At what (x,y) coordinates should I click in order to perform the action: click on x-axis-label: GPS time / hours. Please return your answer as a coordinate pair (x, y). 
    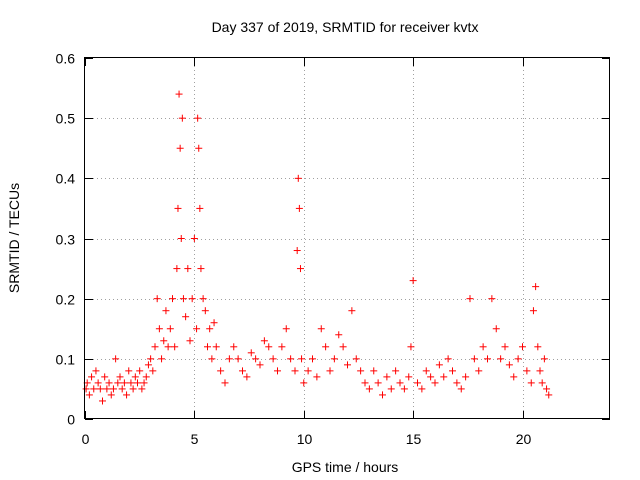
    Looking at the image, I should click on (345, 467).